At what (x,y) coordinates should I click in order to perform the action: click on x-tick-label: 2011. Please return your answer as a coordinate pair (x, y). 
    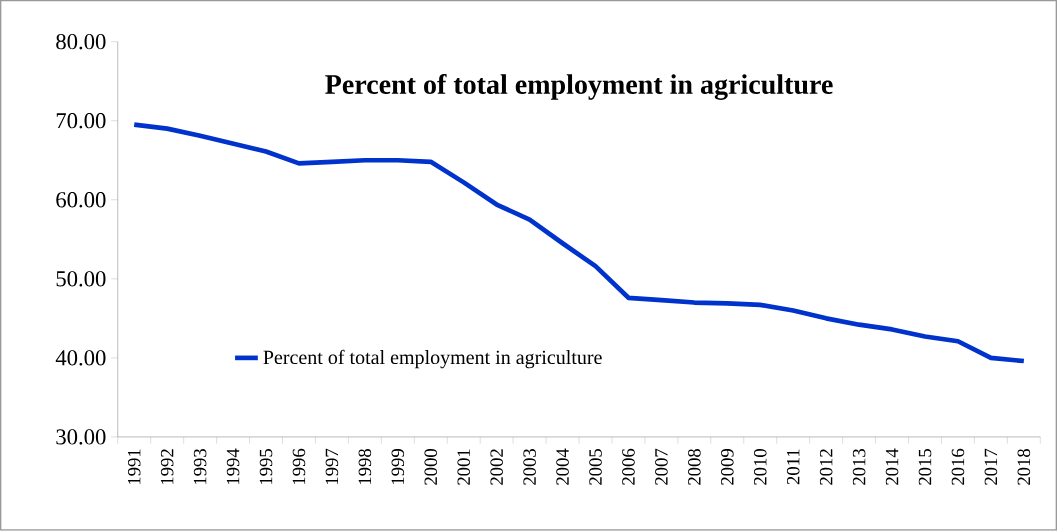
    Looking at the image, I should click on (793, 467).